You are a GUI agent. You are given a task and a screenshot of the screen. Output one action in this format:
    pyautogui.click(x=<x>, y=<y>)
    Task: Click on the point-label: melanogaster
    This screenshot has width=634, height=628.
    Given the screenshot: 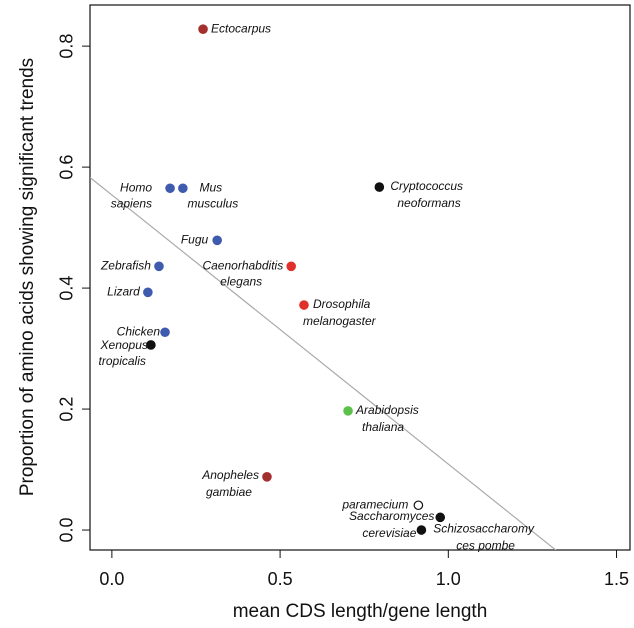 What is the action you would take?
    pyautogui.click(x=340, y=321)
    